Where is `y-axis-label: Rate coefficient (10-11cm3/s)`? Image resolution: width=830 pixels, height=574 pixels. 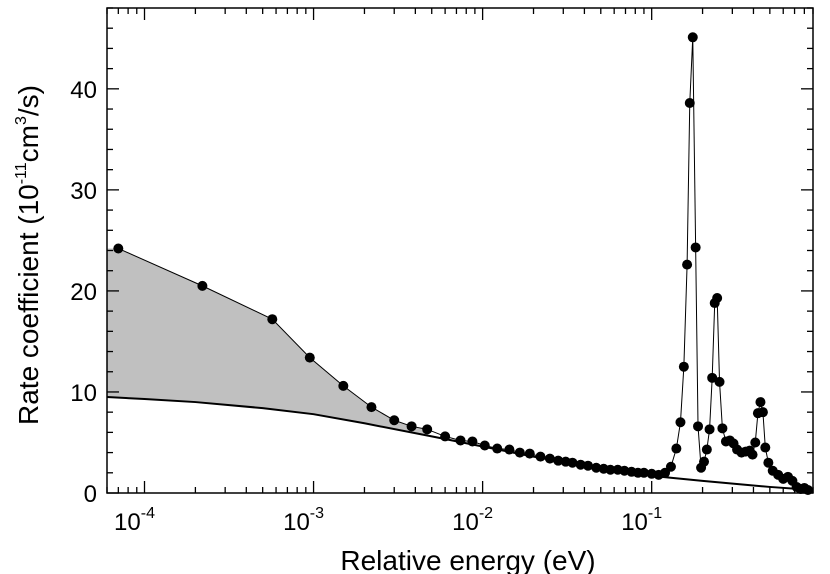 y-axis-label: Rate coefficient (10-11cm3/s) is located at coordinates (28, 255).